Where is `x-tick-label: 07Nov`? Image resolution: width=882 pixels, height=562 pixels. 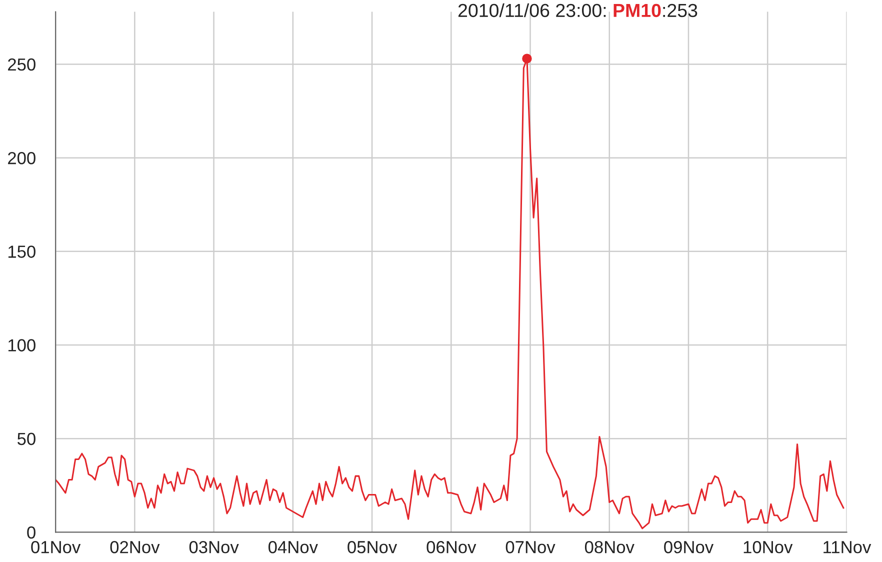 x-tick-label: 07Nov is located at coordinates (531, 547).